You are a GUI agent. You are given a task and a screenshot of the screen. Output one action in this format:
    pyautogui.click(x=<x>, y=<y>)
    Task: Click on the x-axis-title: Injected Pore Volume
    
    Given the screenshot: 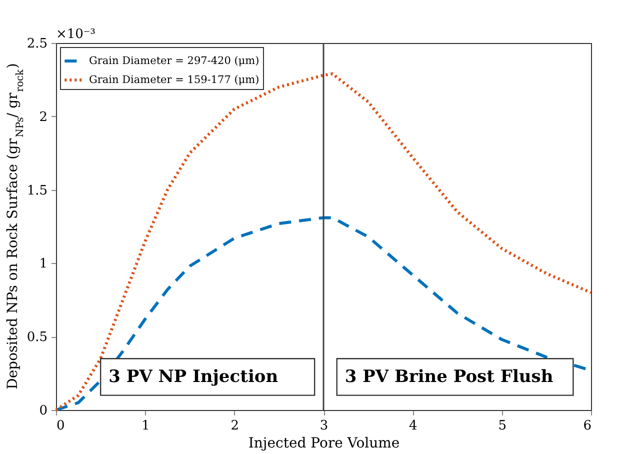 What is the action you would take?
    pyautogui.click(x=324, y=444)
    